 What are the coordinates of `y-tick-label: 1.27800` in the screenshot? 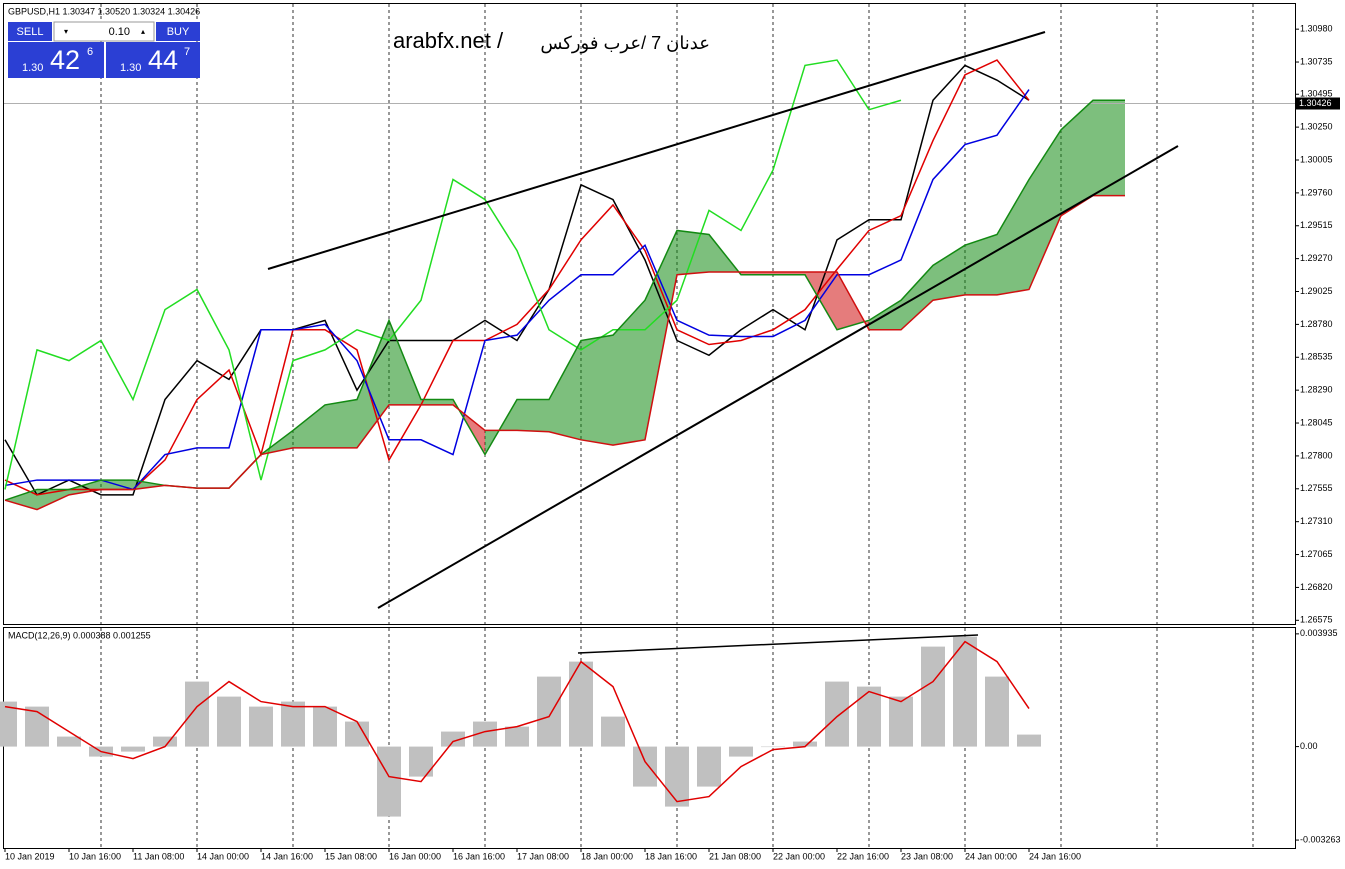 It's located at (1316, 455).